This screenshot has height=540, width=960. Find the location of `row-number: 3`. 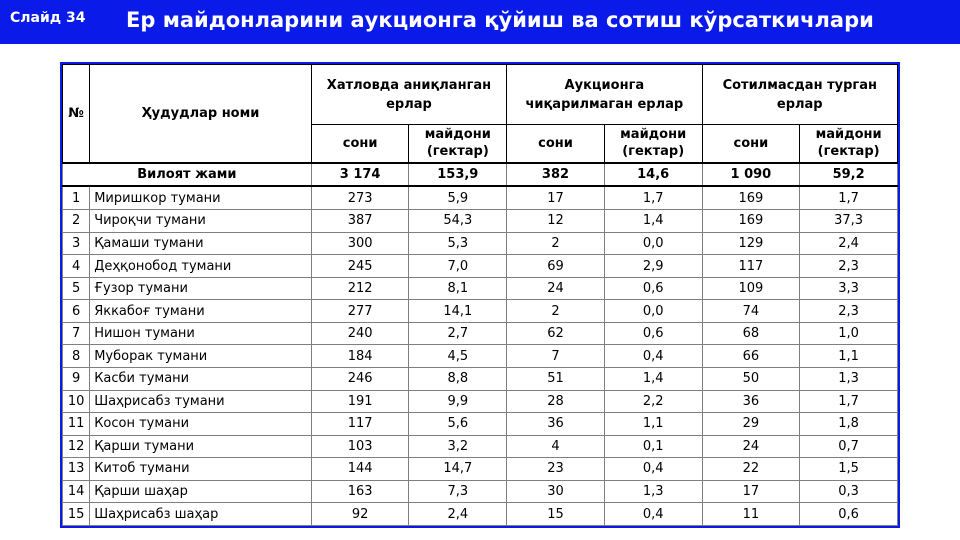

row-number: 3 is located at coordinates (76, 243).